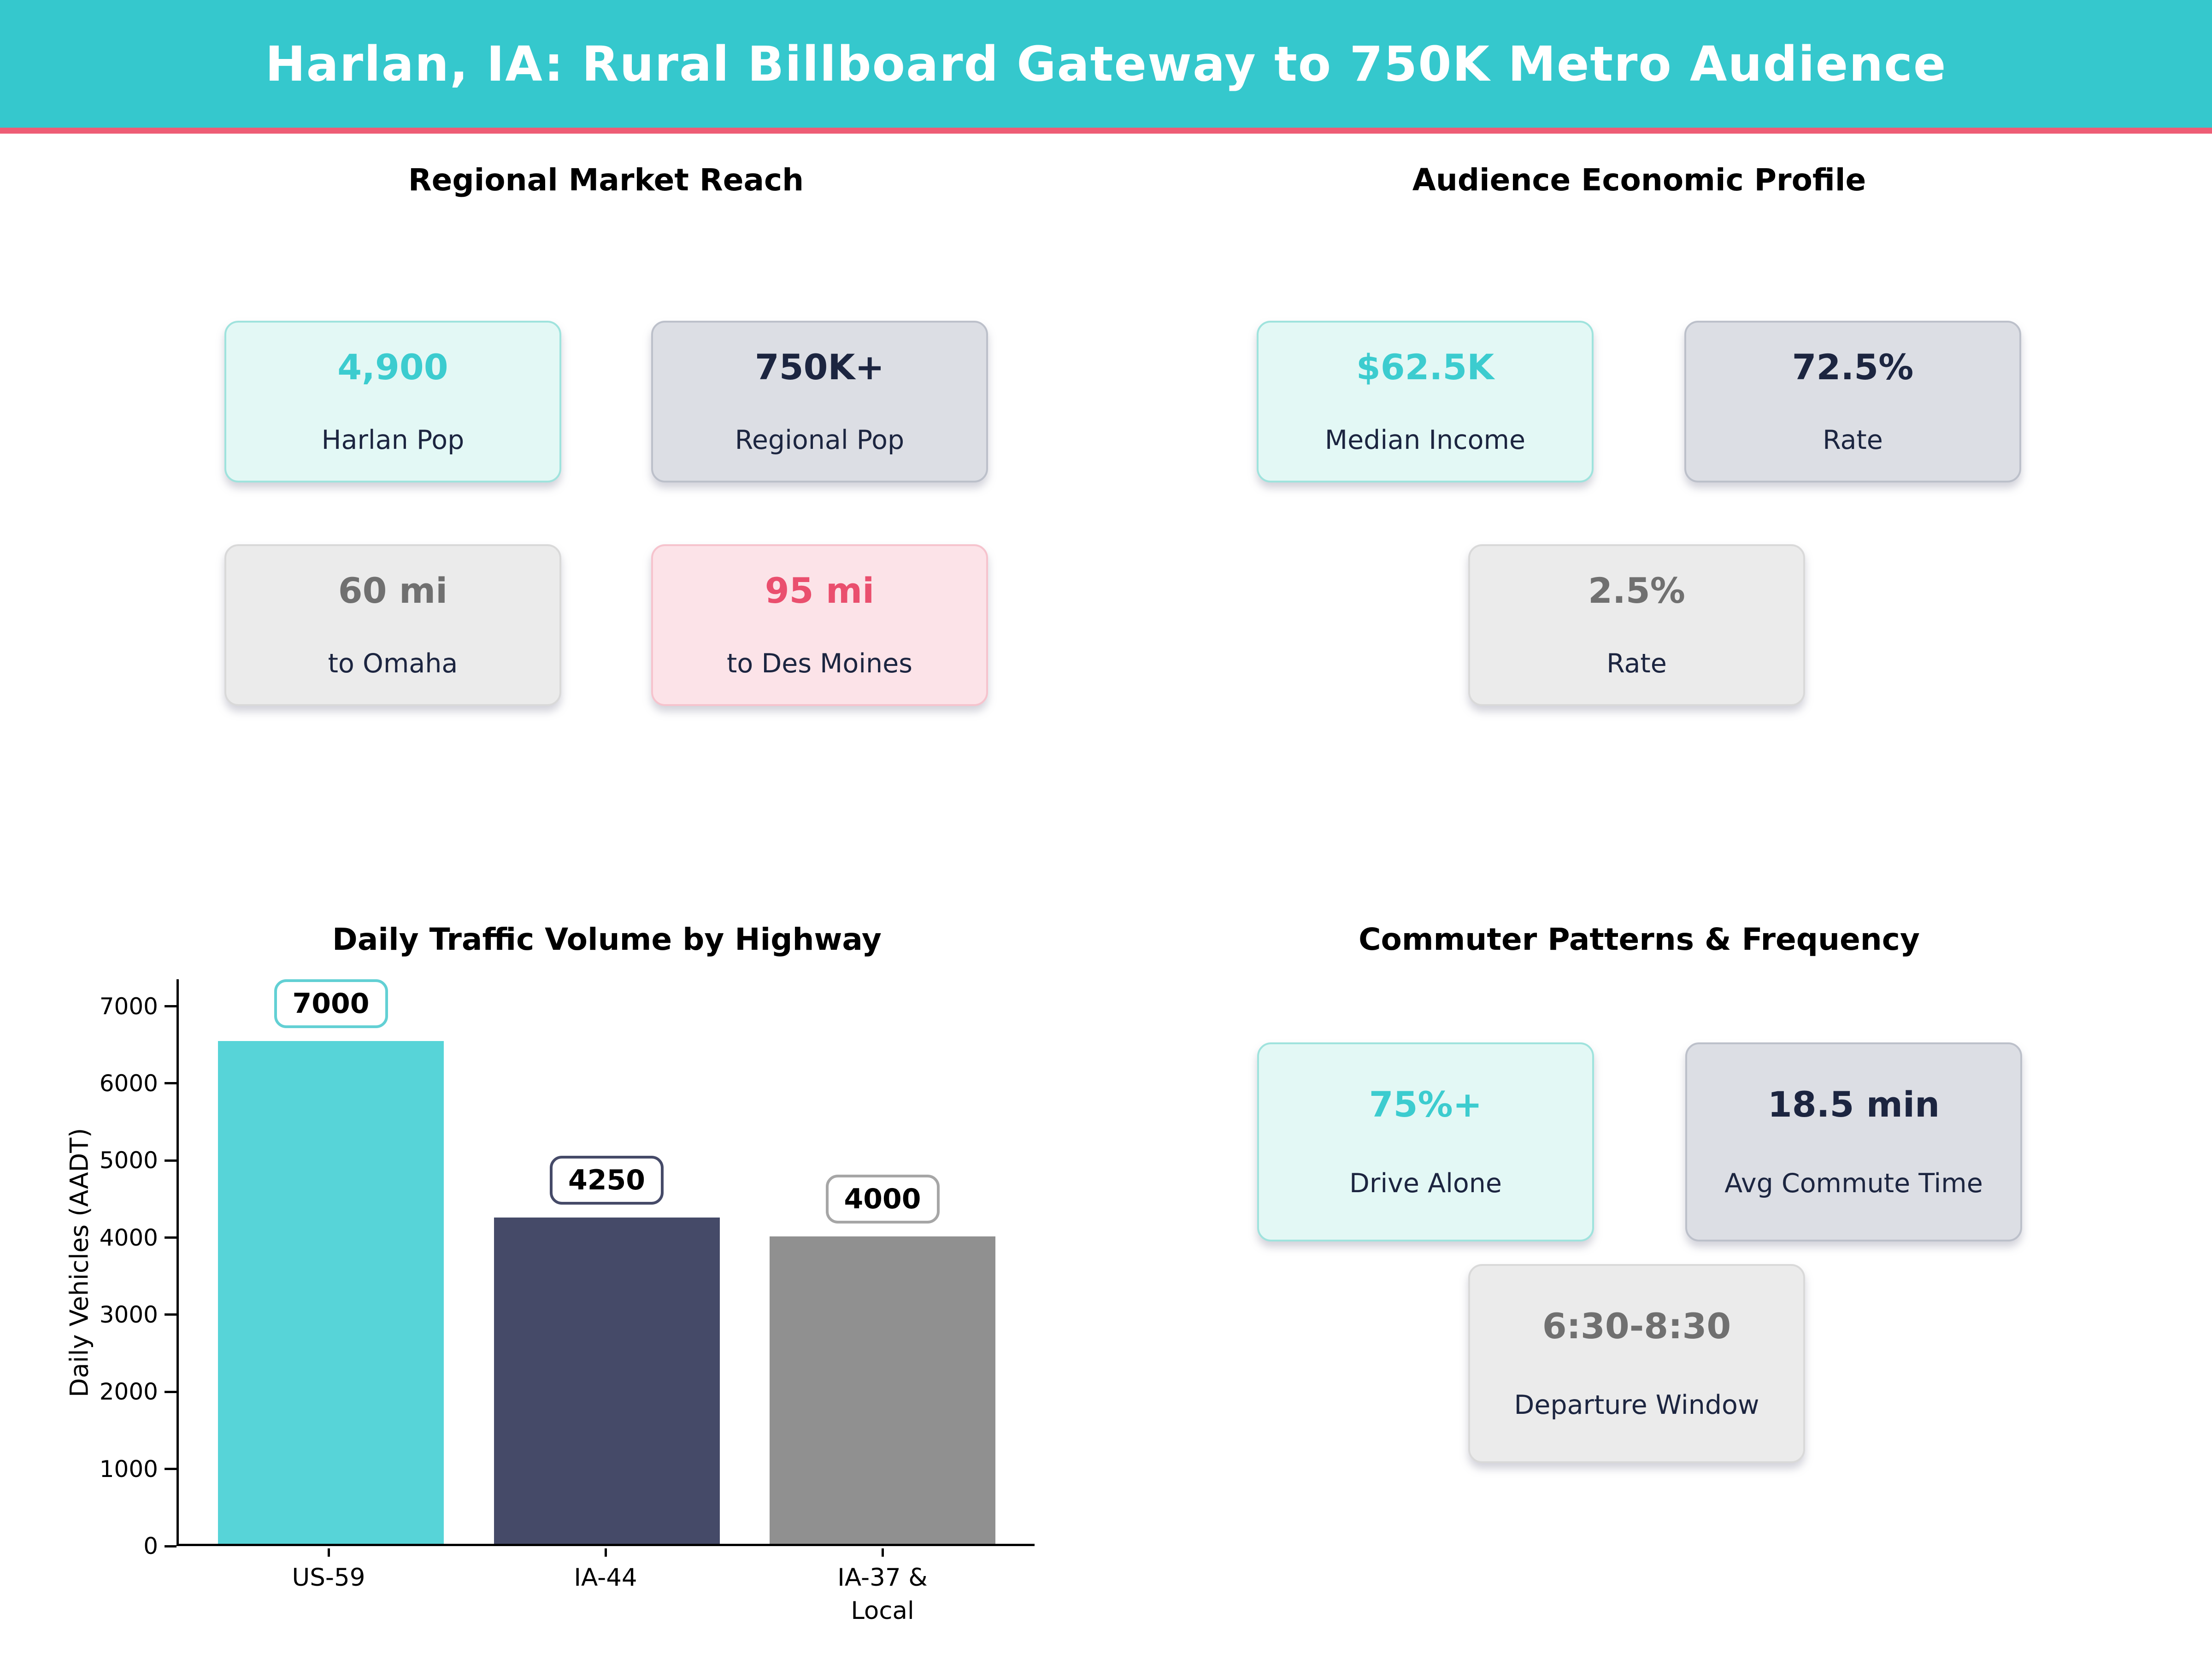 The width and height of the screenshot is (2212, 1659). I want to click on stat-value: 18.5 min, so click(1853, 1104).